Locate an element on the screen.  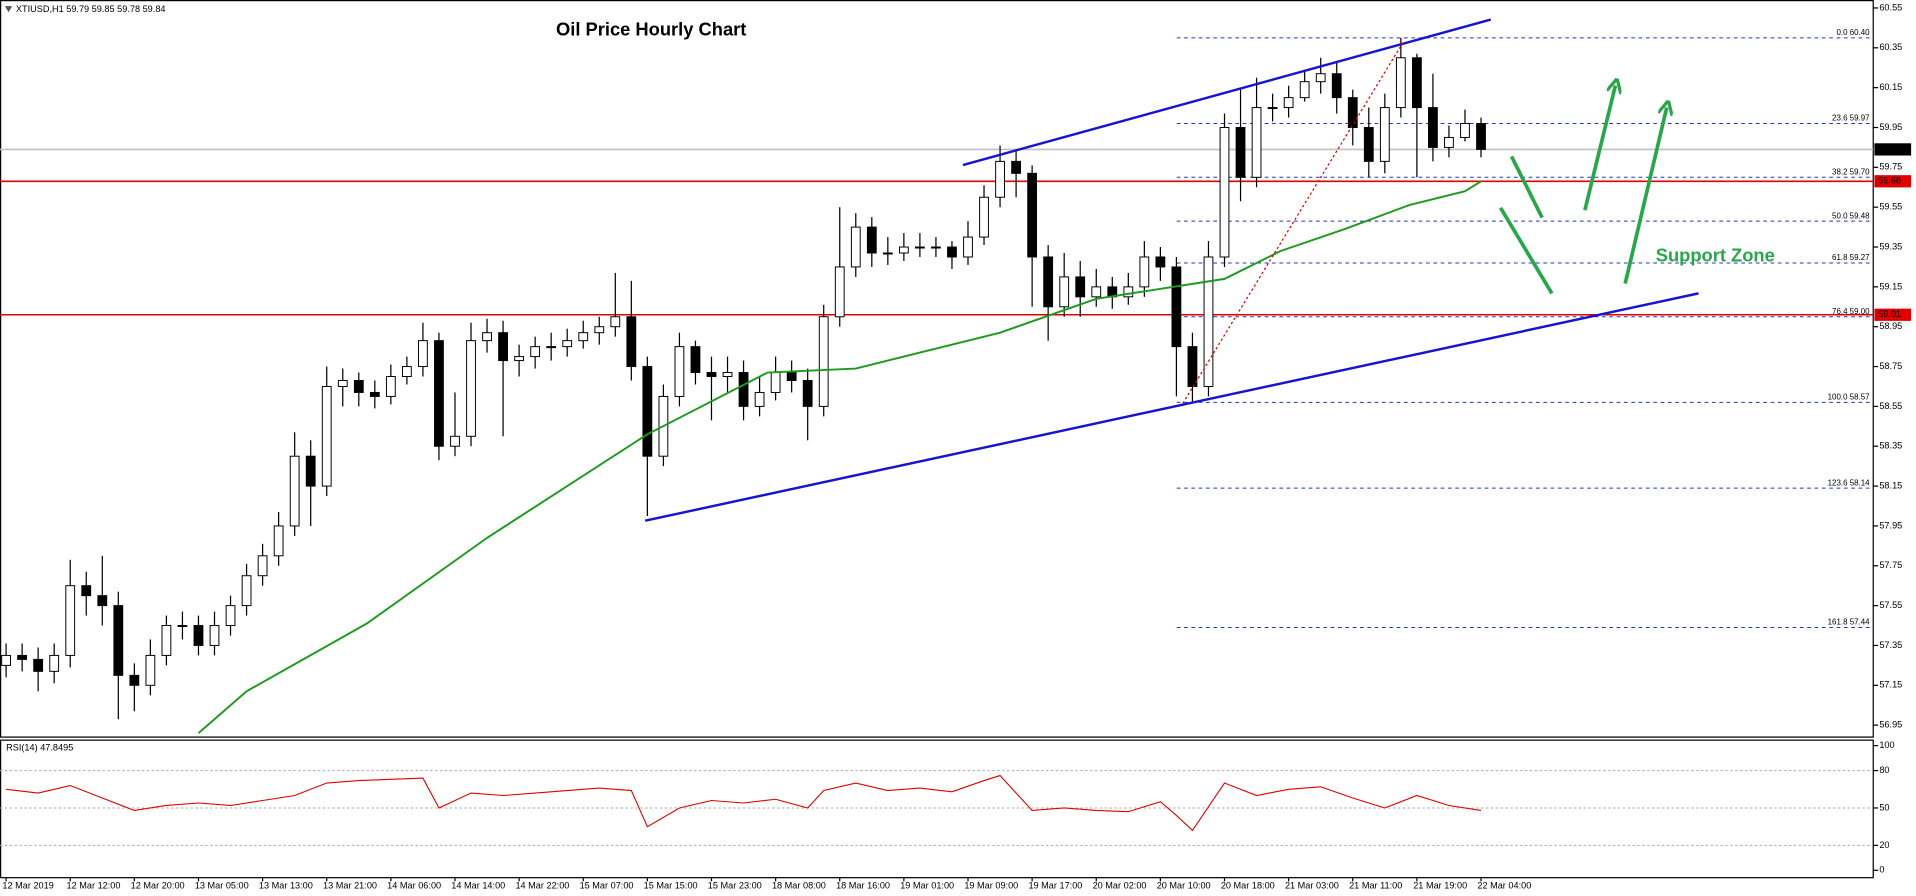
y-tick-label: 50 is located at coordinates (1884, 807).